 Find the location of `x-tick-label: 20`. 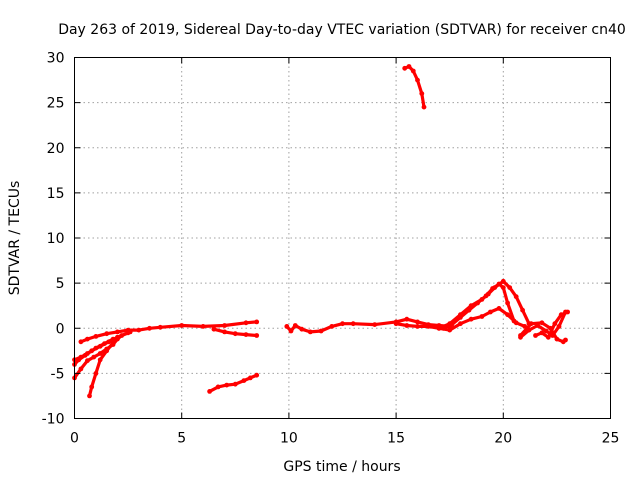

x-tick-label: 20 is located at coordinates (503, 439).